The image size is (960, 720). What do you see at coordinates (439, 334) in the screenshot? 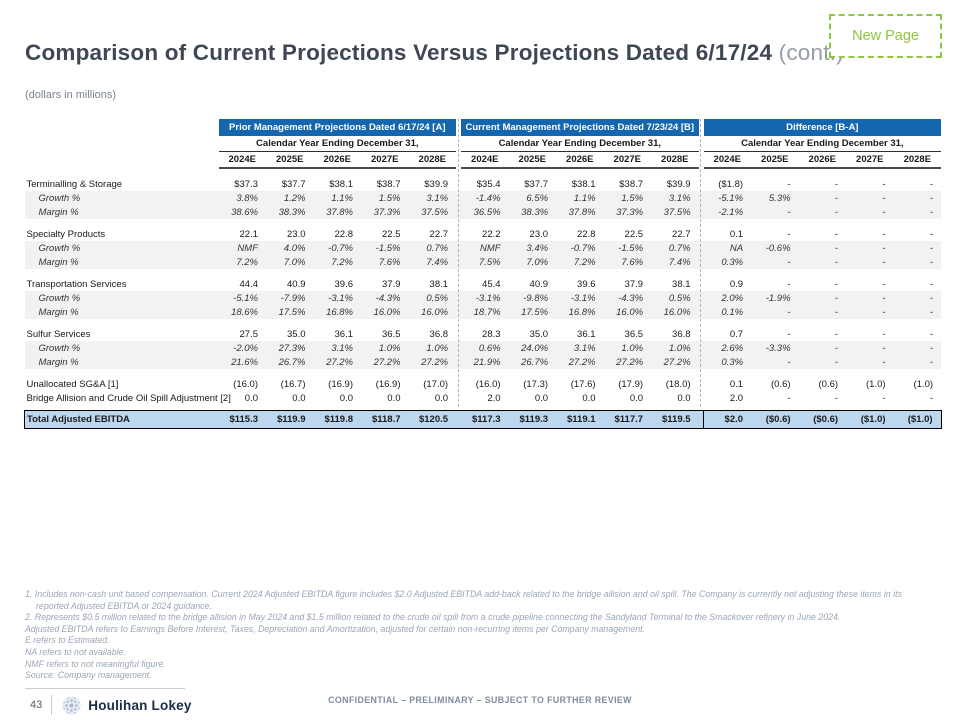
I see `value-cell: 36.8` at bounding box center [439, 334].